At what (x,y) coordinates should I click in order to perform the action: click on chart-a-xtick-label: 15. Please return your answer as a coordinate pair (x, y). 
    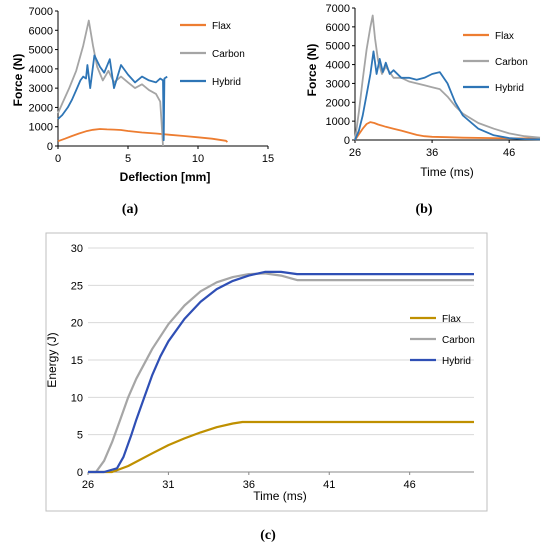
    Looking at the image, I should click on (268, 159).